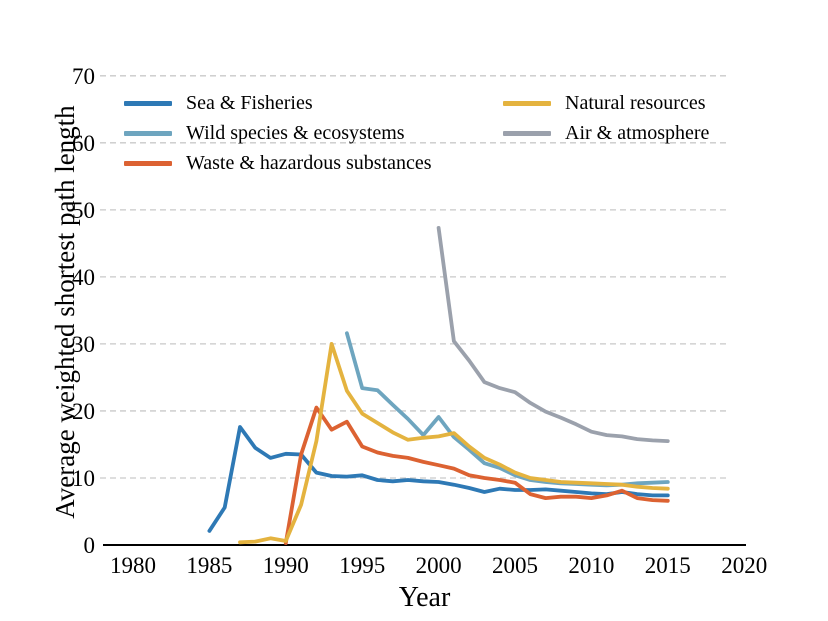 This screenshot has height=621, width=828. What do you see at coordinates (362, 565) in the screenshot?
I see `x-tick-label-1995: 1995` at bounding box center [362, 565].